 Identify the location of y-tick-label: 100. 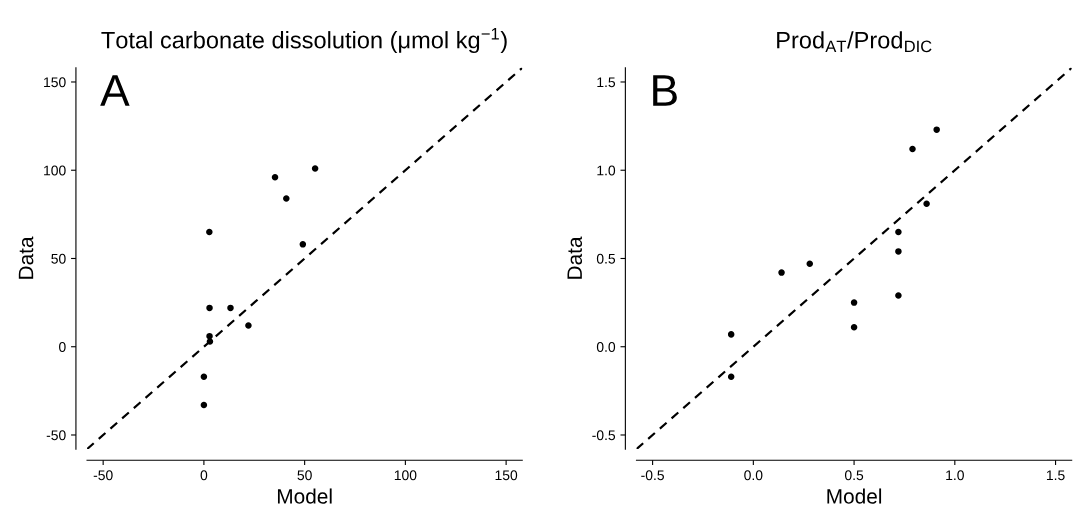
(55, 170).